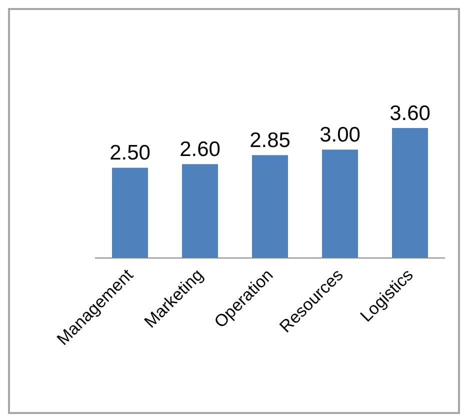 The width and height of the screenshot is (462, 420). What do you see at coordinates (270, 140) in the screenshot?
I see `data-label: 2.85` at bounding box center [270, 140].